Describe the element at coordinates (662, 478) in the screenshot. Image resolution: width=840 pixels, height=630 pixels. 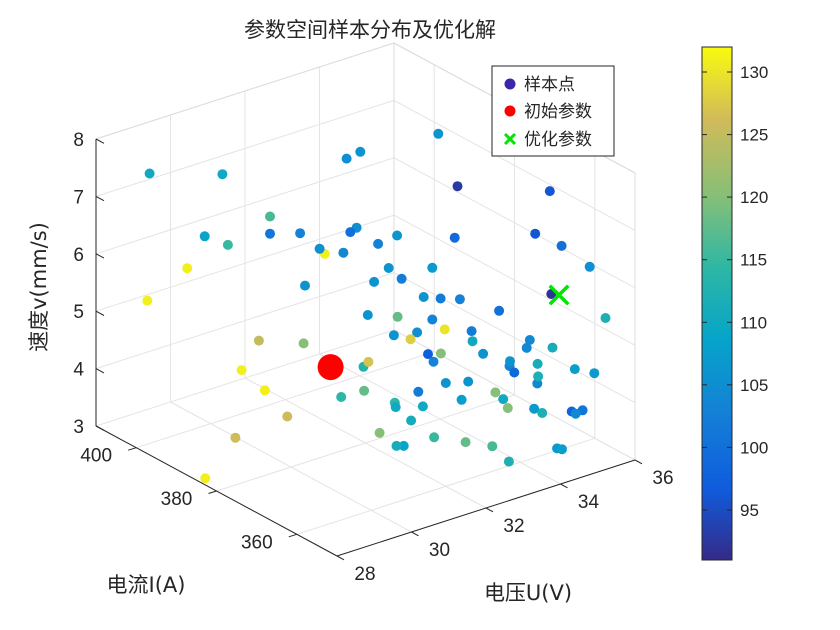
I see `x-tick-label: 36` at that location.